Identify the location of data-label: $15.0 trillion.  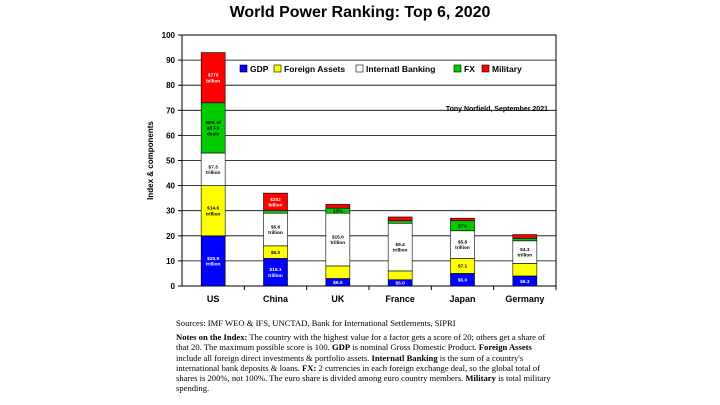
(338, 241).